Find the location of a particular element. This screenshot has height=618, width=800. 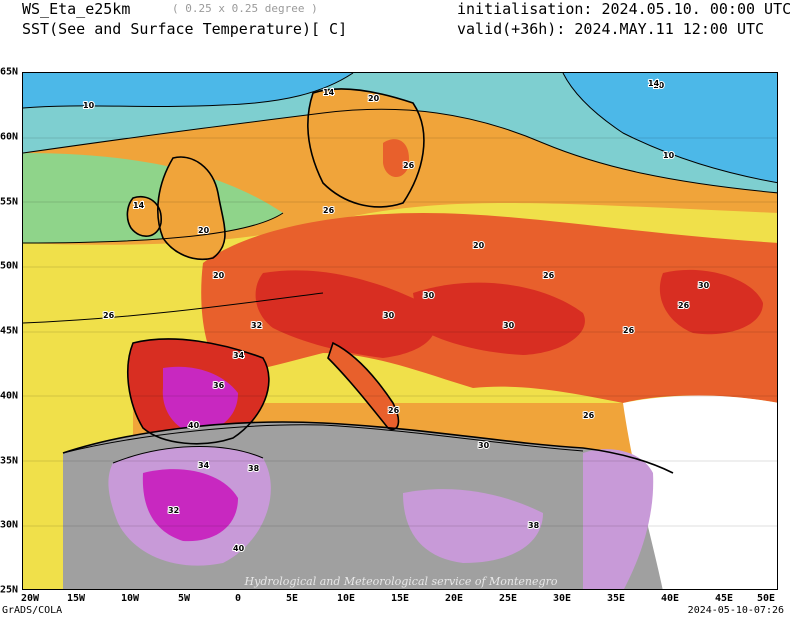

lon-tick-label: 20W is located at coordinates (30, 598).